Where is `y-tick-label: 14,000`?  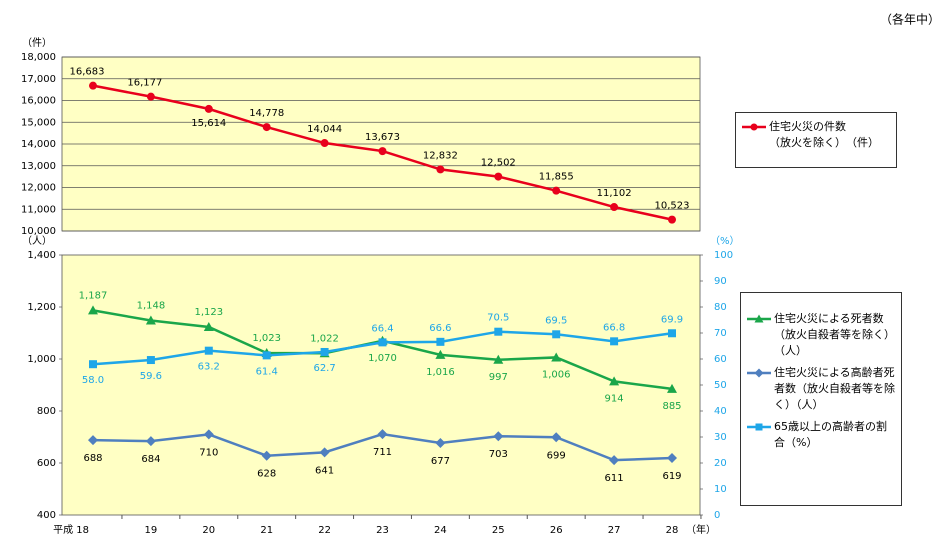 y-tick-label: 14,000 is located at coordinates (38, 144).